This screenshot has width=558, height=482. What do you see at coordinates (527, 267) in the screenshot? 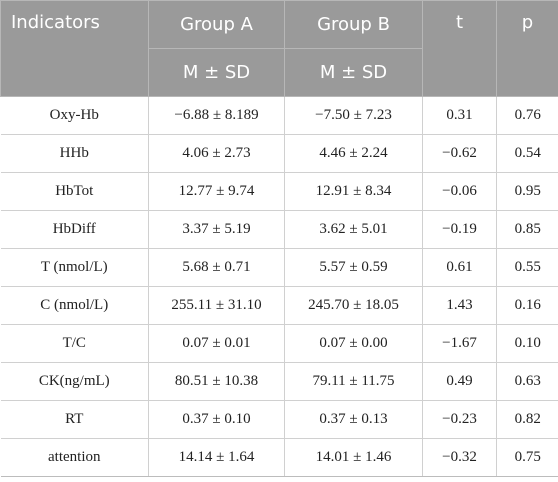
I see `cell-p: 0.55` at bounding box center [527, 267].